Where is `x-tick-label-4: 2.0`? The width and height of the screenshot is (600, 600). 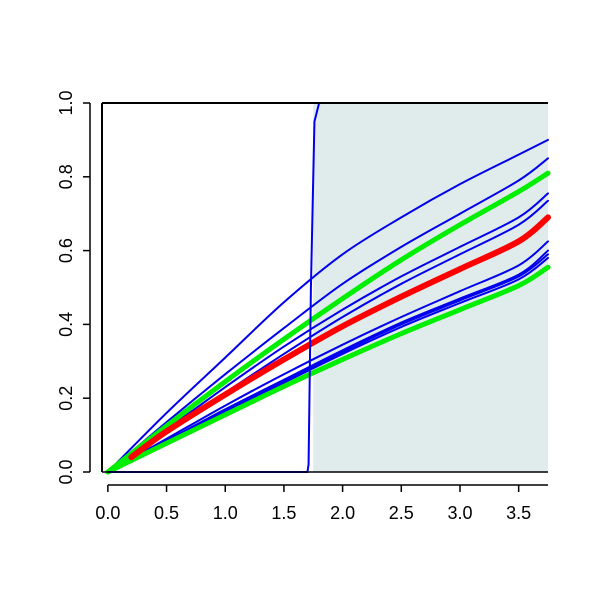
x-tick-label-4: 2.0 is located at coordinates (342, 513).